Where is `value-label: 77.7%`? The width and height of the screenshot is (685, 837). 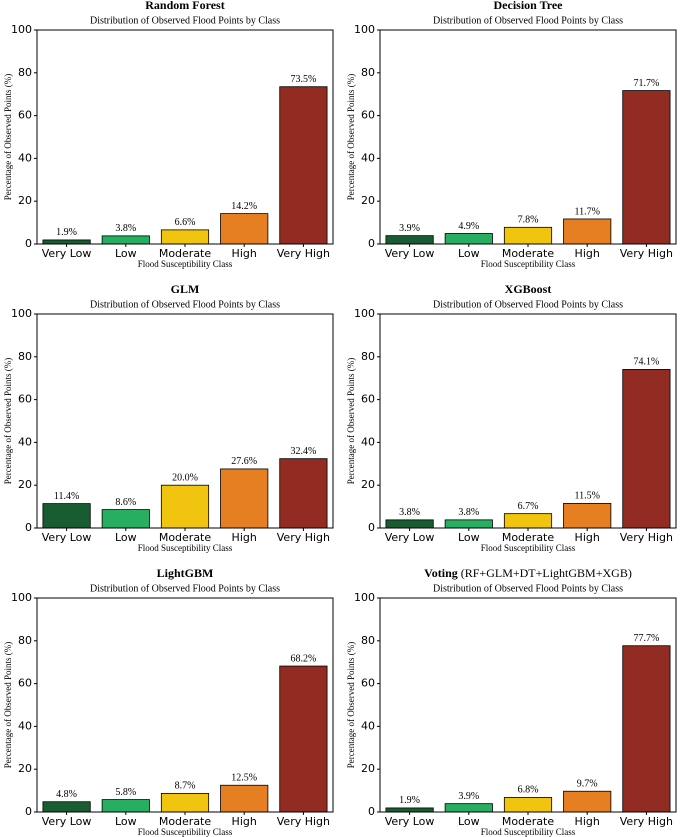 value-label: 77.7% is located at coordinates (646, 638).